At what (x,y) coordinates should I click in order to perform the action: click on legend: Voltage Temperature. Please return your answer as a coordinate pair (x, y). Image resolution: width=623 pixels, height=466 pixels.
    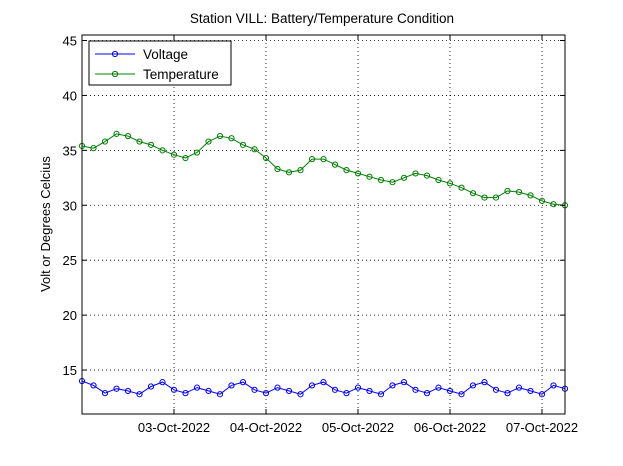
    Looking at the image, I should click on (160, 63).